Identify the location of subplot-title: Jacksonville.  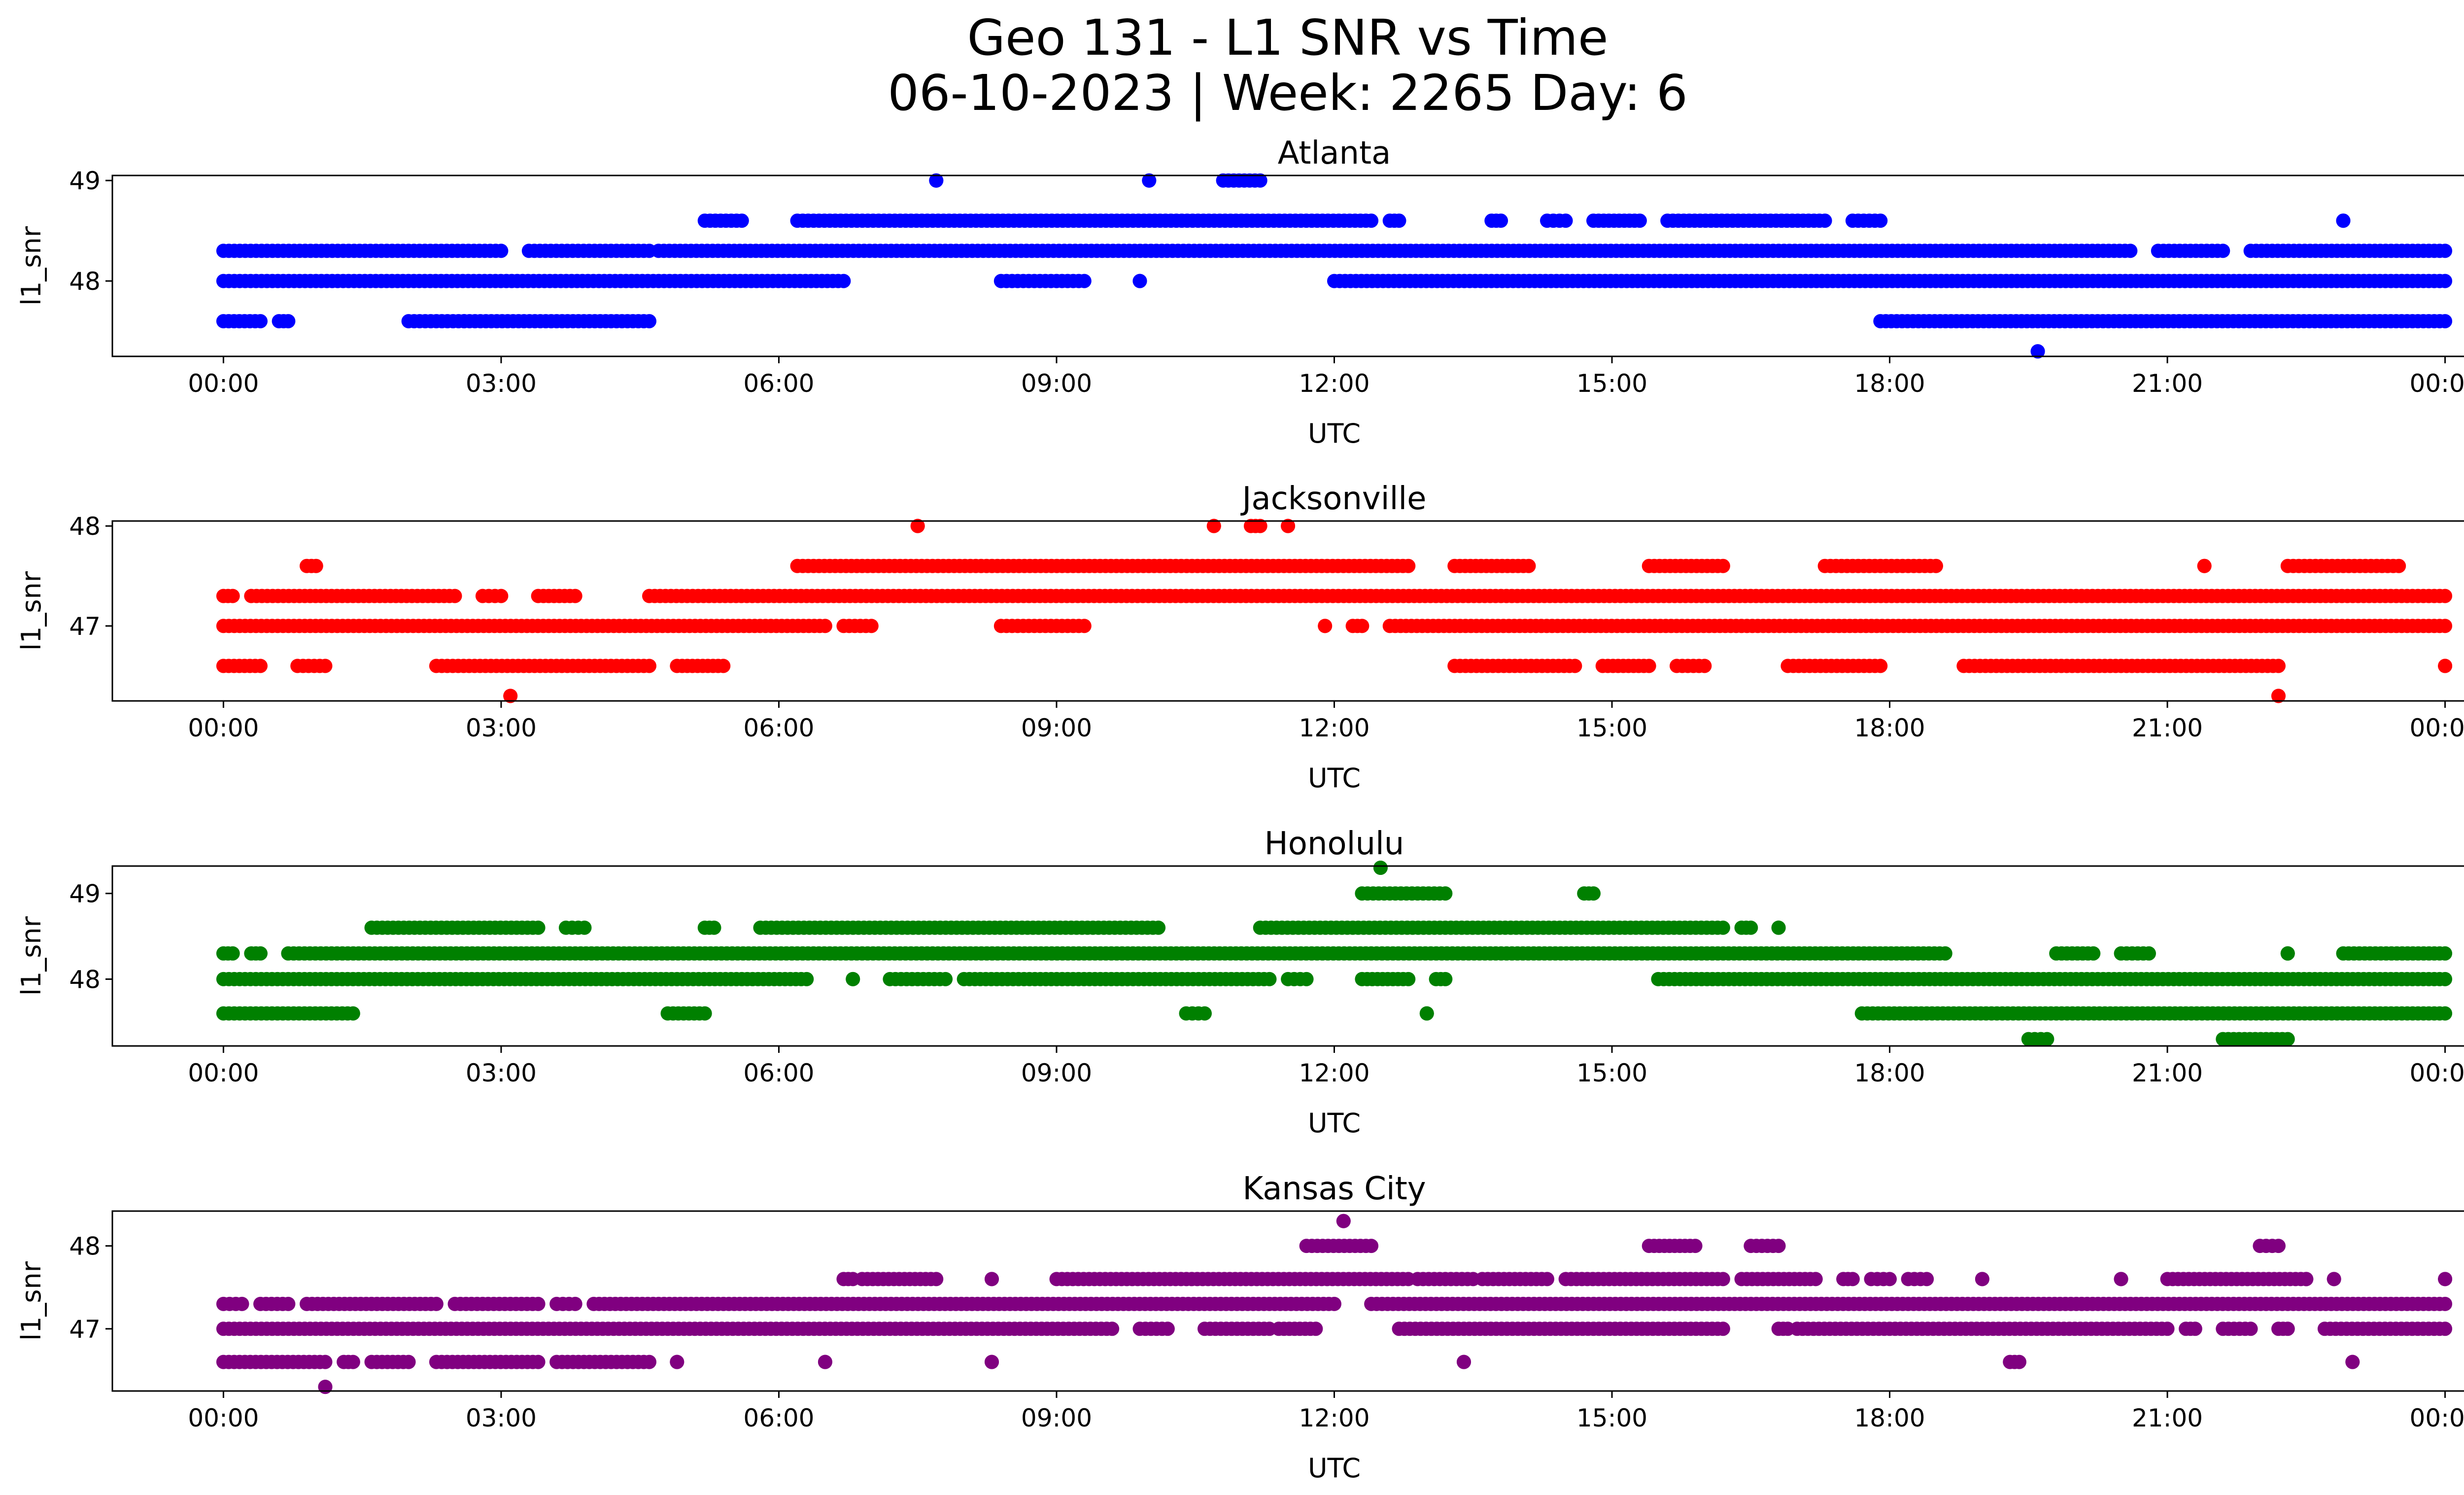
(1333, 499).